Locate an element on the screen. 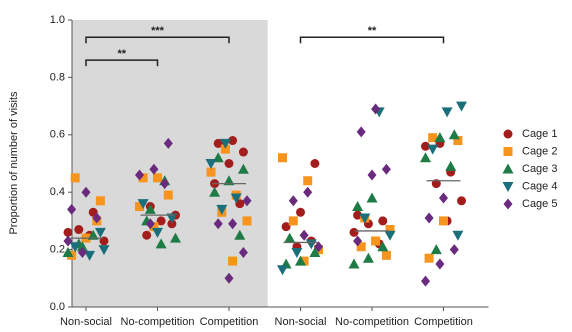  legend-label: Cage 5 is located at coordinates (539, 204).